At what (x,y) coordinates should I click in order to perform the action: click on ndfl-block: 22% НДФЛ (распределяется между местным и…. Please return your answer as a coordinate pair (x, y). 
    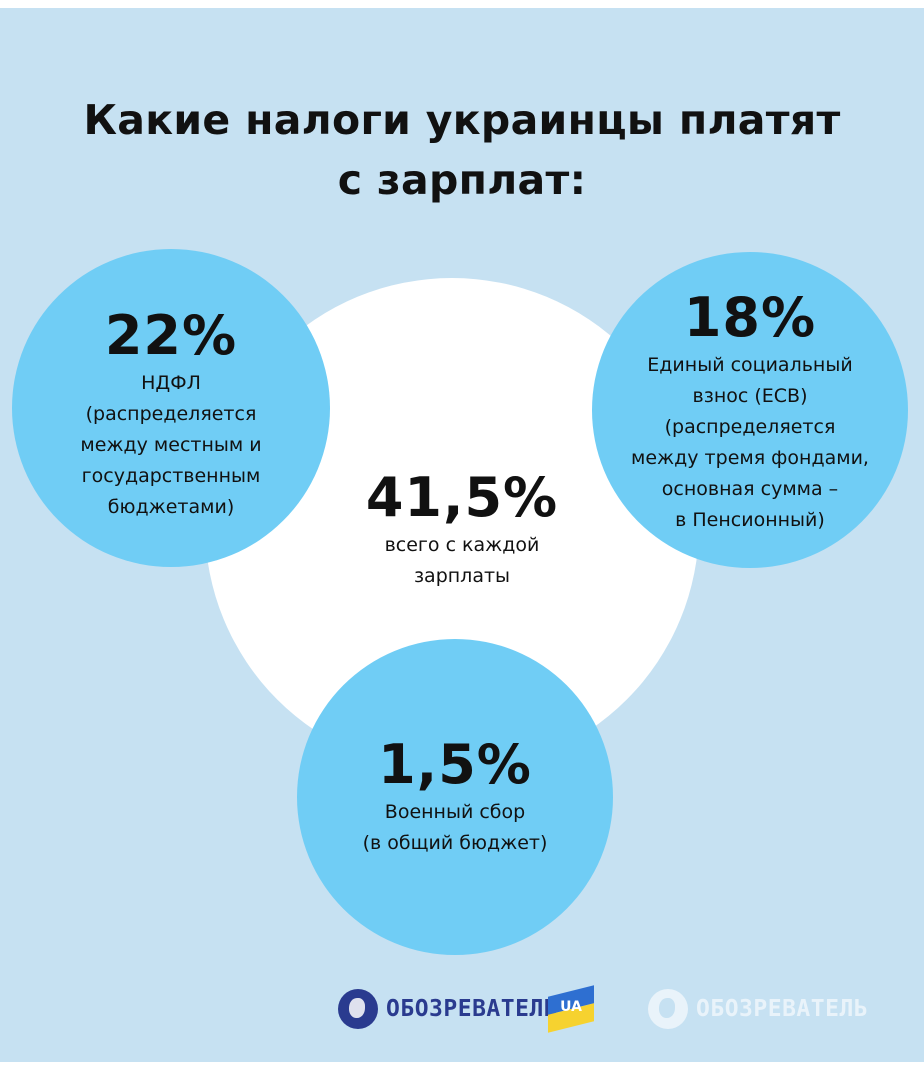
    Looking at the image, I should click on (171, 413).